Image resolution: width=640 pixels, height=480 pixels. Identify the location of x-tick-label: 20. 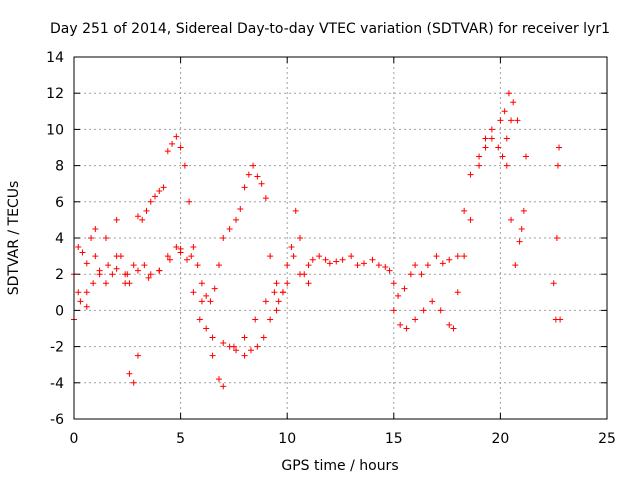
(500, 439).